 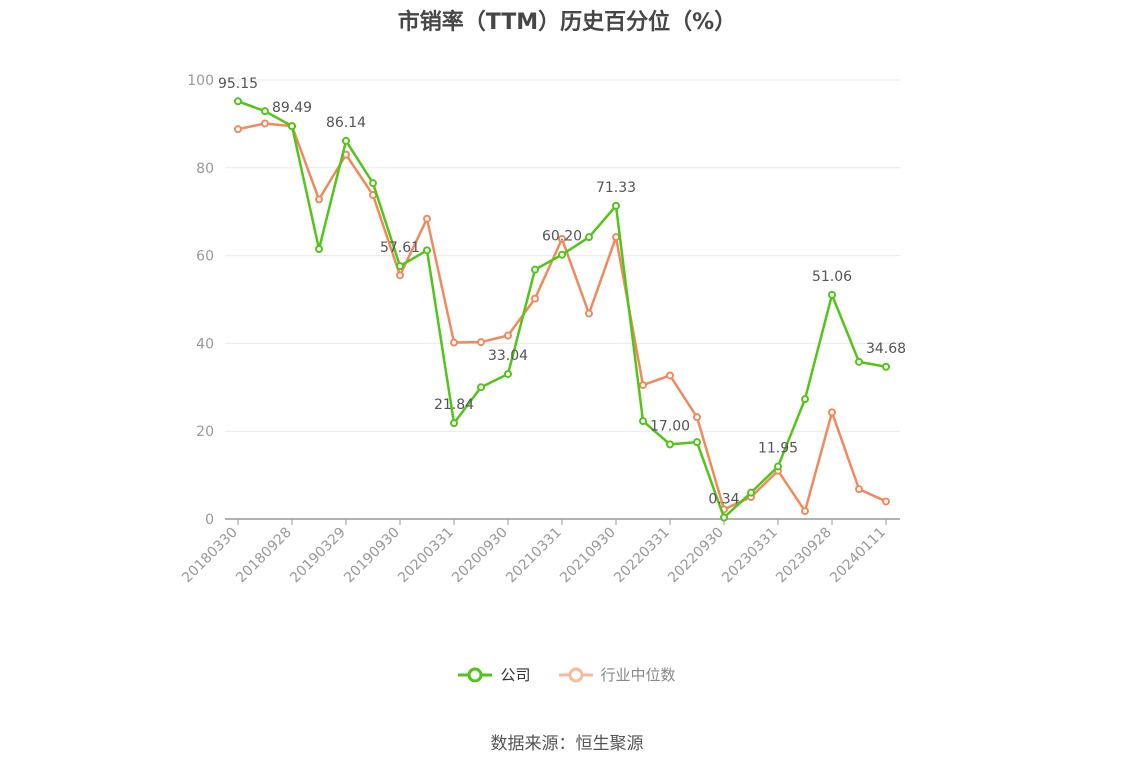 What do you see at coordinates (238, 84) in the screenshot?
I see `data-label: 95.15` at bounding box center [238, 84].